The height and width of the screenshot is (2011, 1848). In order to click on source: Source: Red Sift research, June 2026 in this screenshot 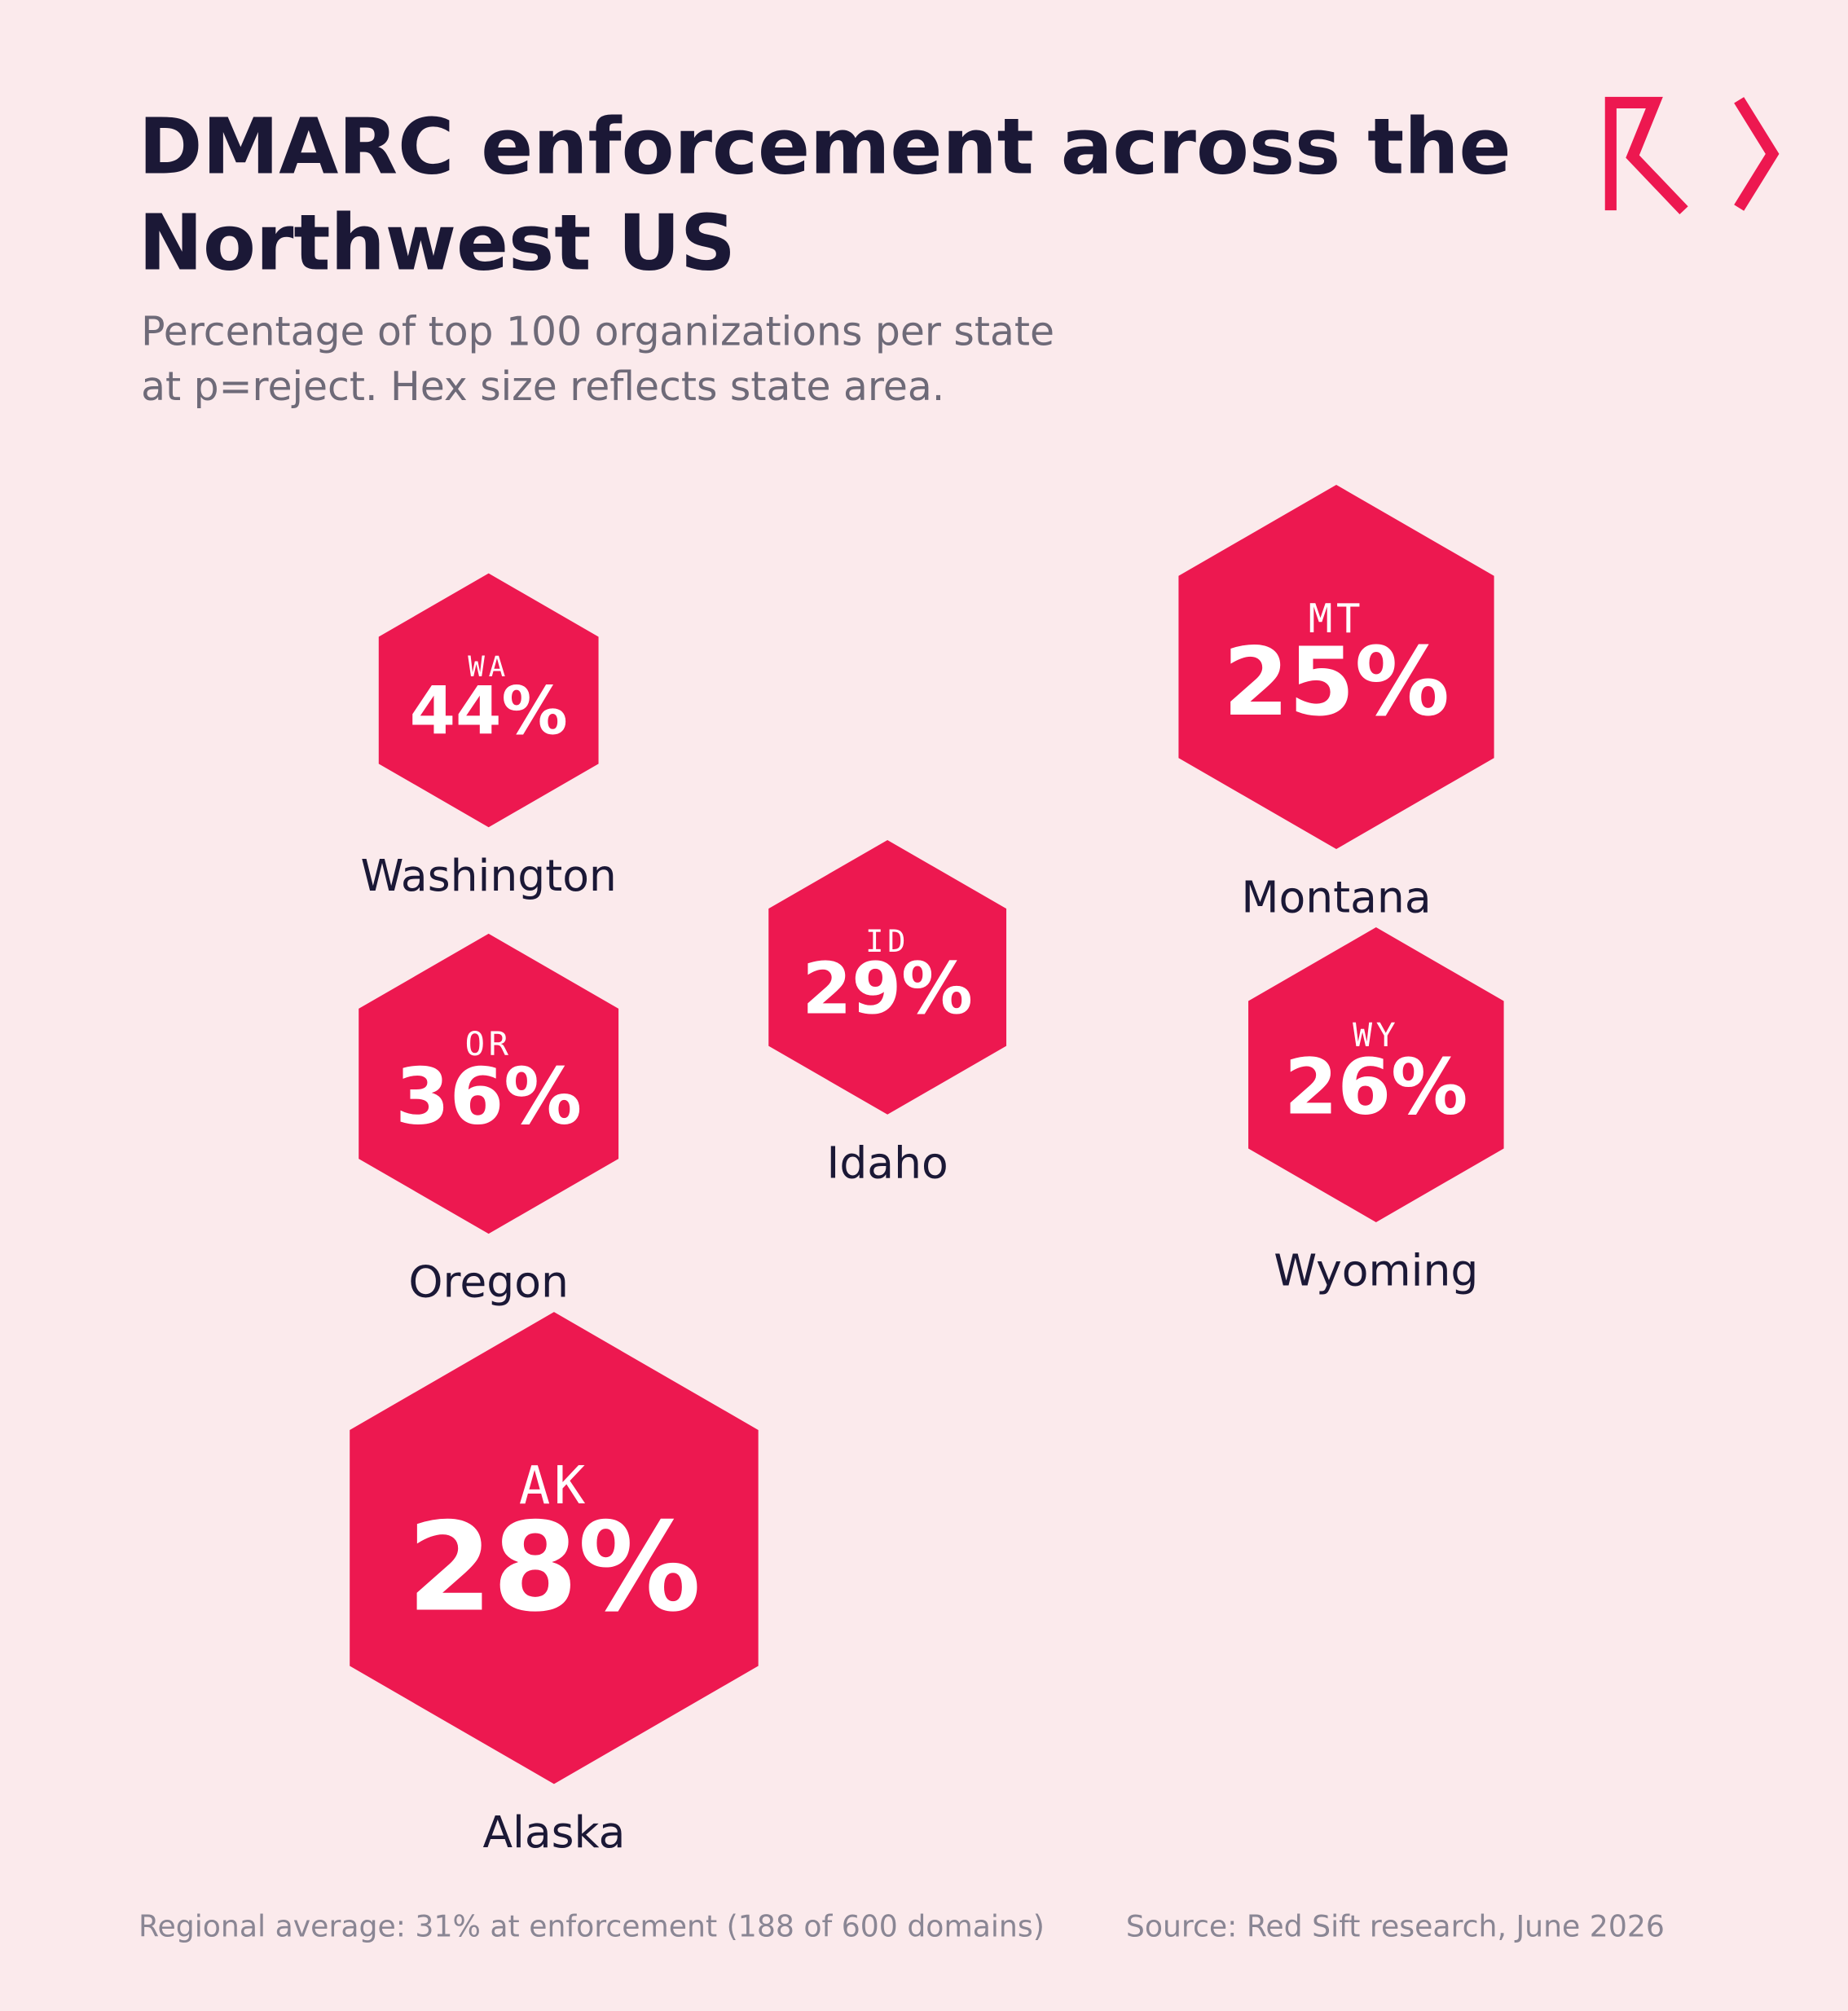, I will do `click(1395, 1926)`.